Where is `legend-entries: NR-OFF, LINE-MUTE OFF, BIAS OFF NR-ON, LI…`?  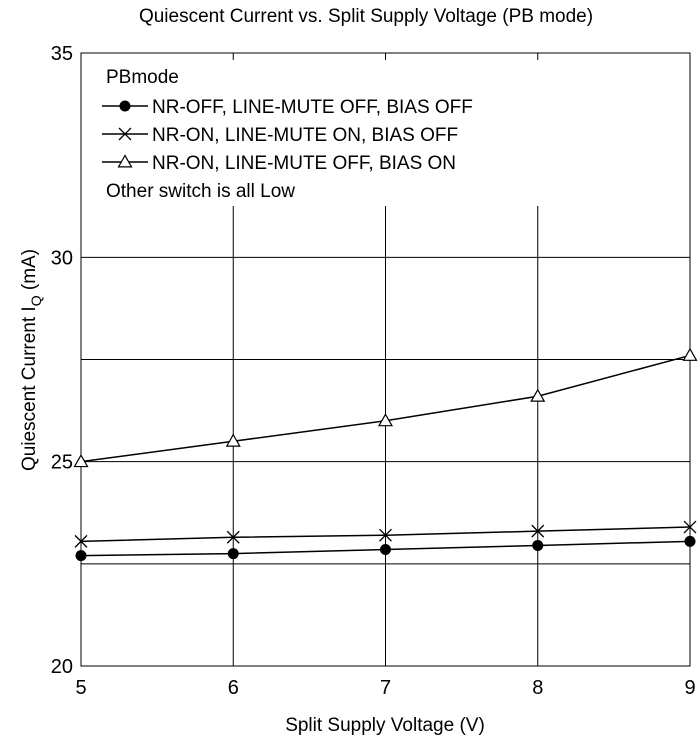 legend-entries: NR-OFF, LINE-MUTE OFF, BIAS OFF NR-ON, LI… is located at coordinates (287, 135).